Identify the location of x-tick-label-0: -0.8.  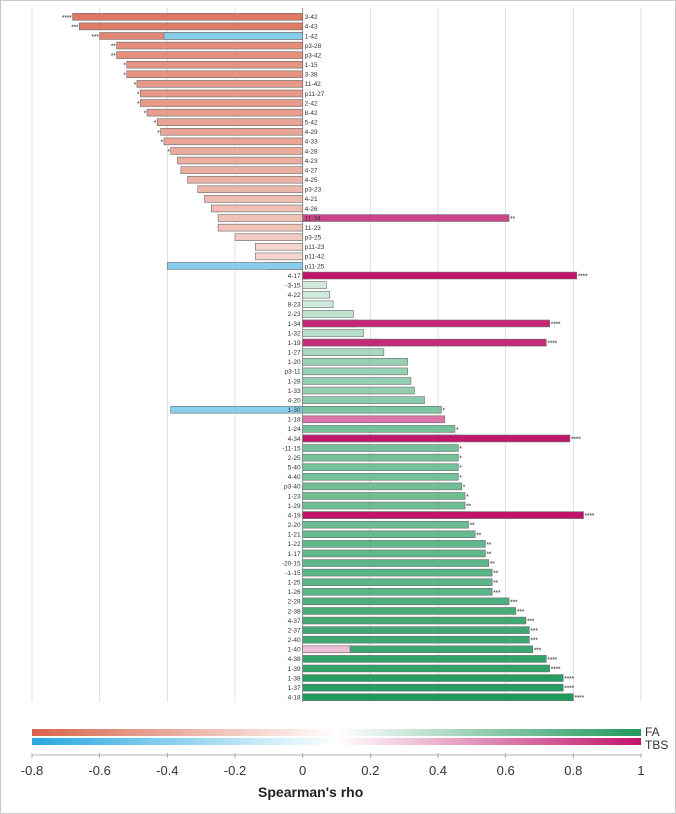
(32, 770).